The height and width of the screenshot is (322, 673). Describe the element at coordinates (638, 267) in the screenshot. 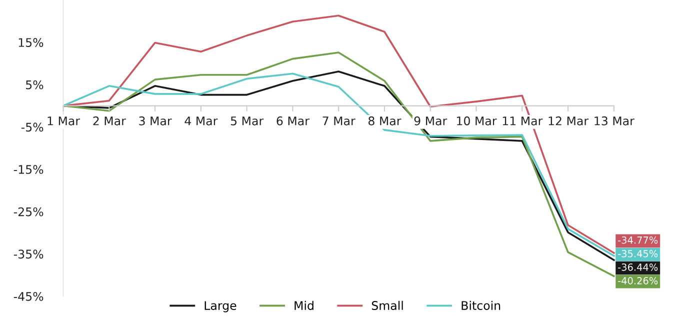

I see `data-label: -36.44%` at that location.